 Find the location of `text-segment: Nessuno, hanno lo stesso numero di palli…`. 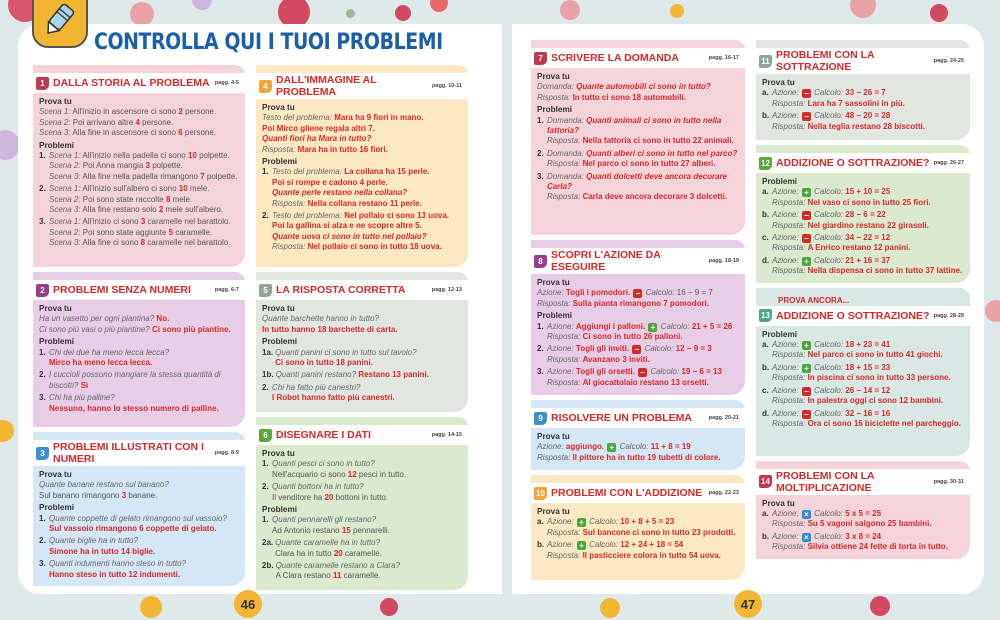

text-segment: Nessuno, hanno lo stesso numero di palli… is located at coordinates (134, 408).